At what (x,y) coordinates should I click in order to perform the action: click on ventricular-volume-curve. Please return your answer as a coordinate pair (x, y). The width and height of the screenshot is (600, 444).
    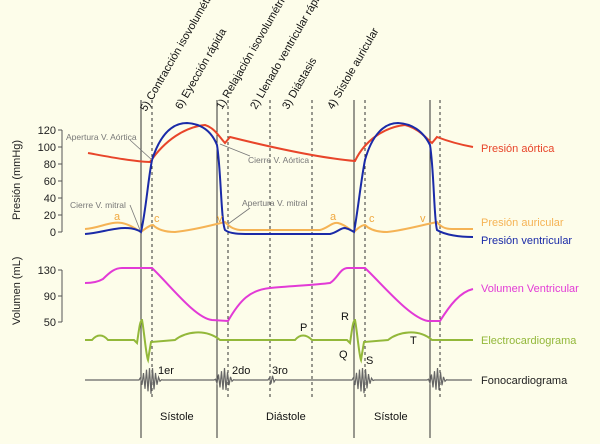
    Looking at the image, I should click on (279, 295).